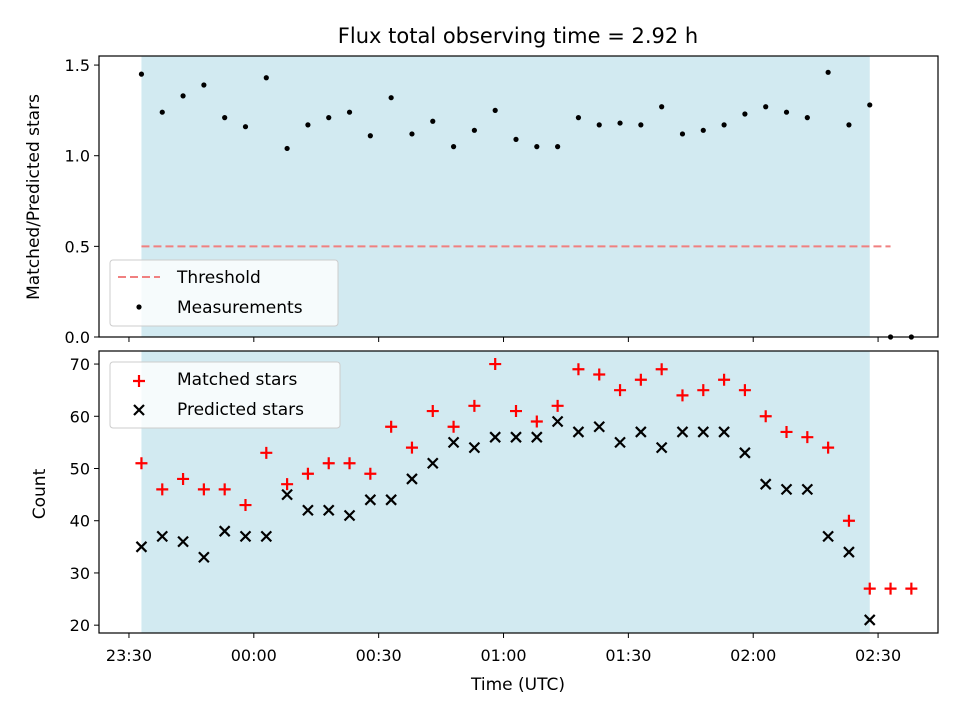 The height and width of the screenshot is (720, 960). I want to click on top-y-axis-label: Matched/Predicted stars, so click(34, 197).